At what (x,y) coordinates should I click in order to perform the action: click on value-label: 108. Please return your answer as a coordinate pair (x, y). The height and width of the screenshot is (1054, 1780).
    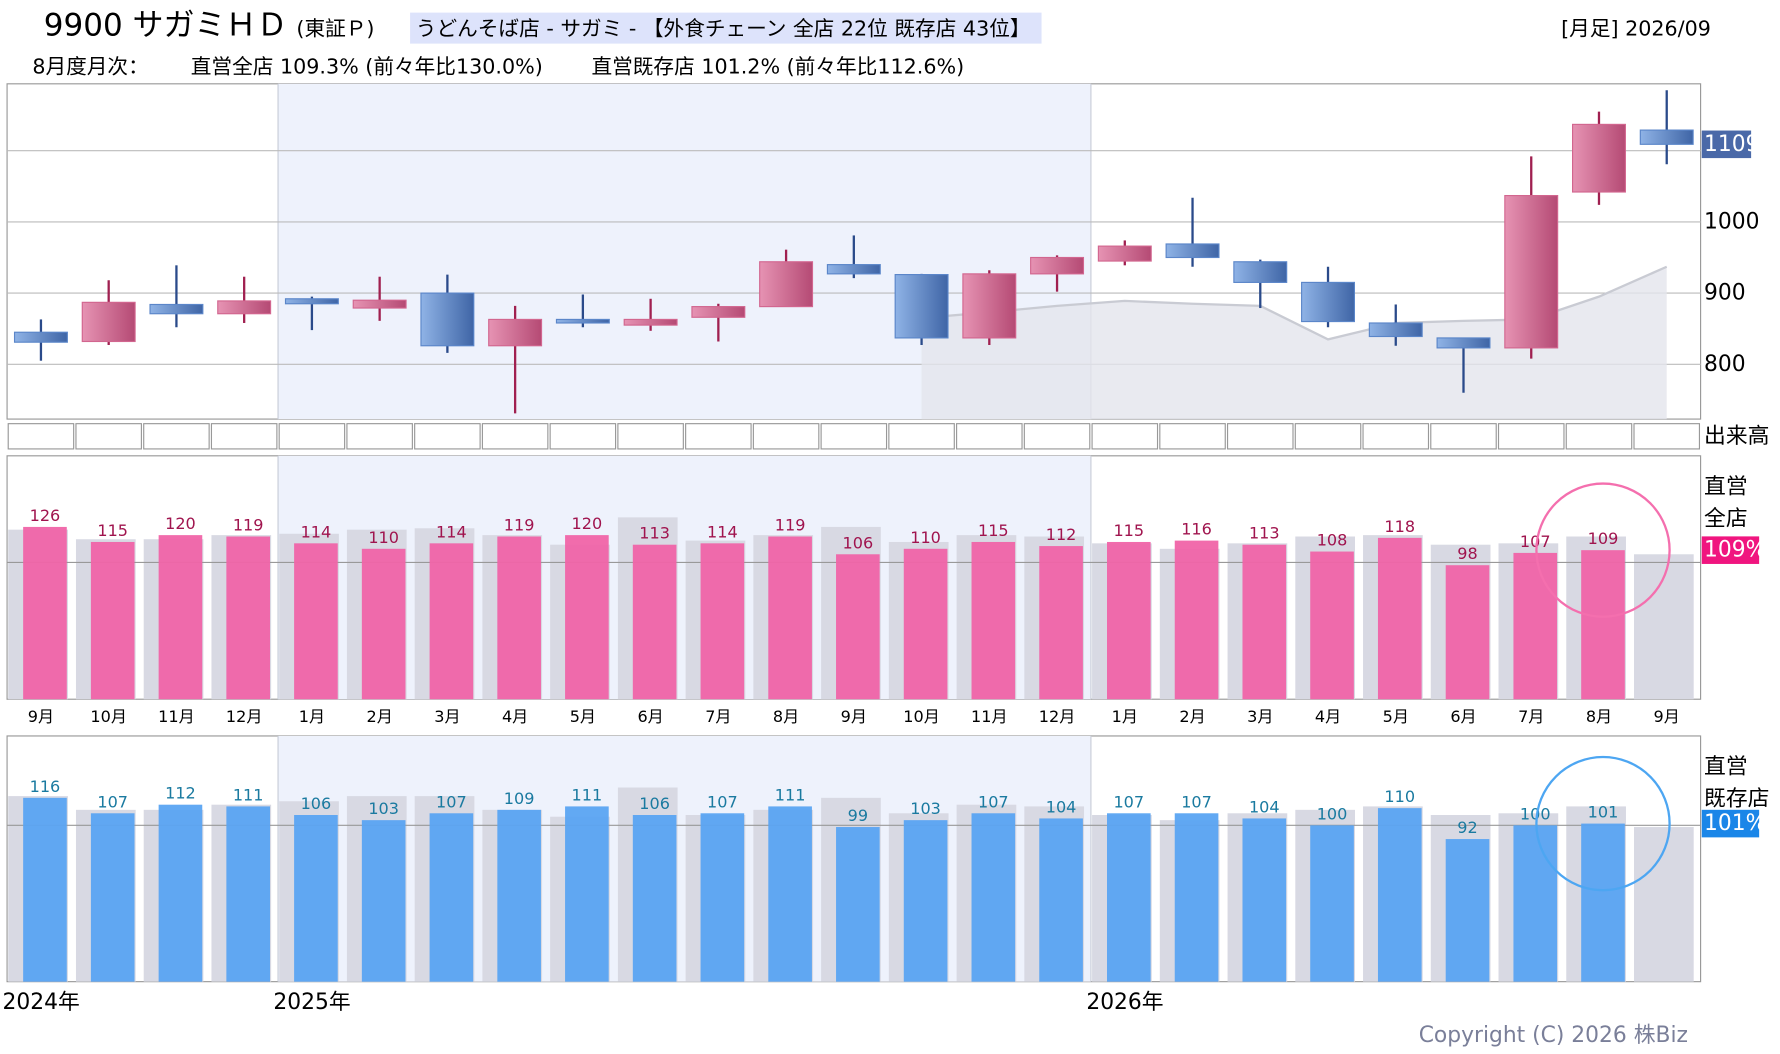
    Looking at the image, I should click on (1332, 540).